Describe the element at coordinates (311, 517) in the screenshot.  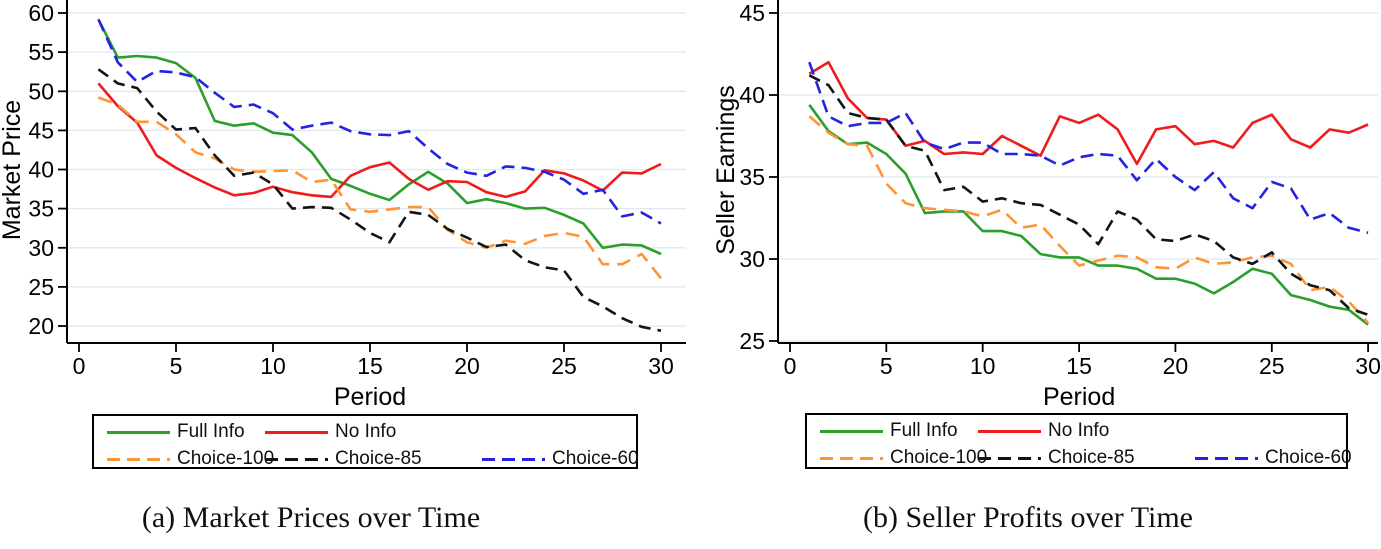
I see `caption-panel-a: (a) Market Prices over Time` at that location.